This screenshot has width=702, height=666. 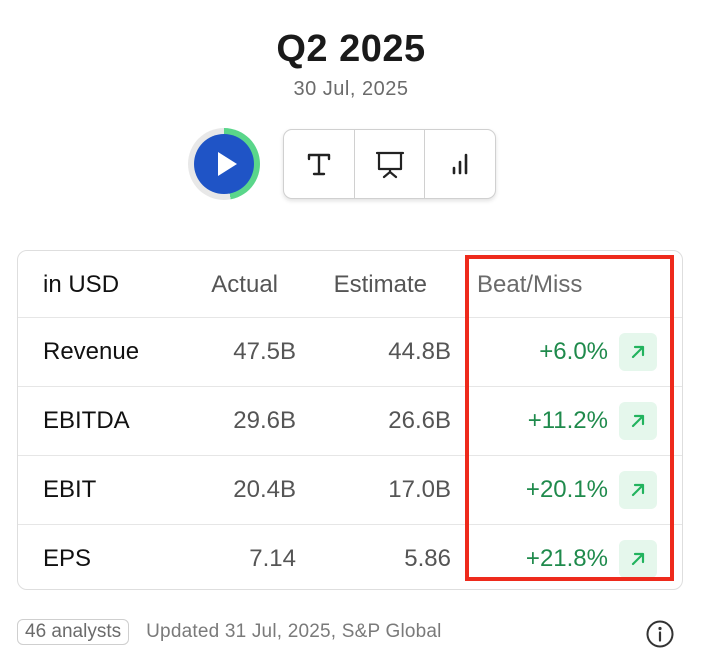 What do you see at coordinates (660, 634) in the screenshot?
I see `info-icon` at bounding box center [660, 634].